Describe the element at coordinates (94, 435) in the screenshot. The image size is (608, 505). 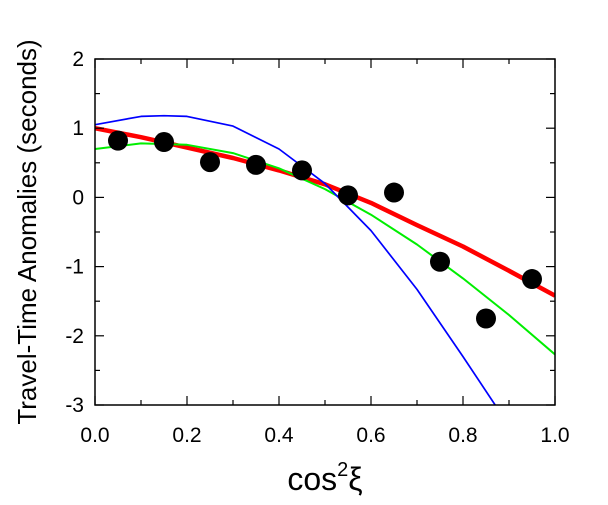
I see `x-tick-label: 0.0` at that location.